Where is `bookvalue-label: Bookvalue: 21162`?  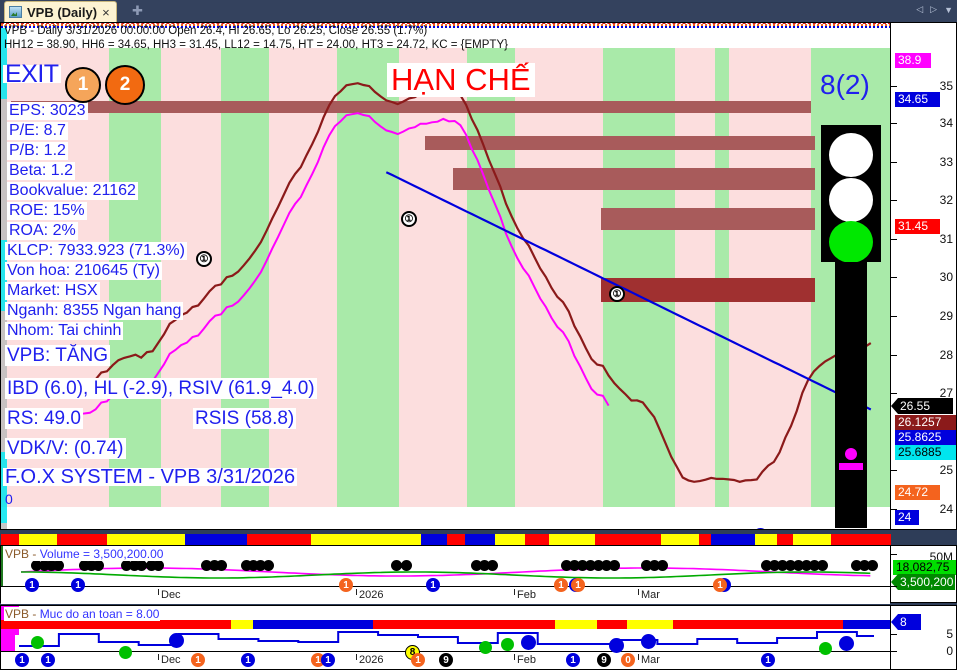
bookvalue-label: Bookvalue: 21162 is located at coordinates (72, 191).